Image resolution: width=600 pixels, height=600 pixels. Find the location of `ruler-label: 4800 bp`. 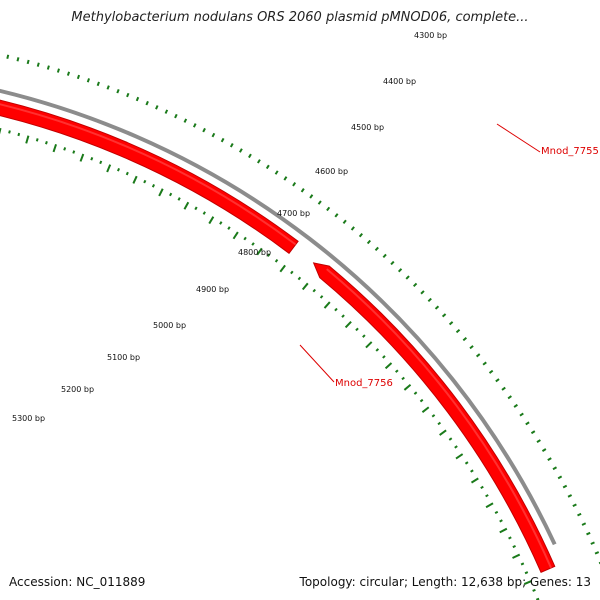

ruler-label: 4800 bp is located at coordinates (254, 252).